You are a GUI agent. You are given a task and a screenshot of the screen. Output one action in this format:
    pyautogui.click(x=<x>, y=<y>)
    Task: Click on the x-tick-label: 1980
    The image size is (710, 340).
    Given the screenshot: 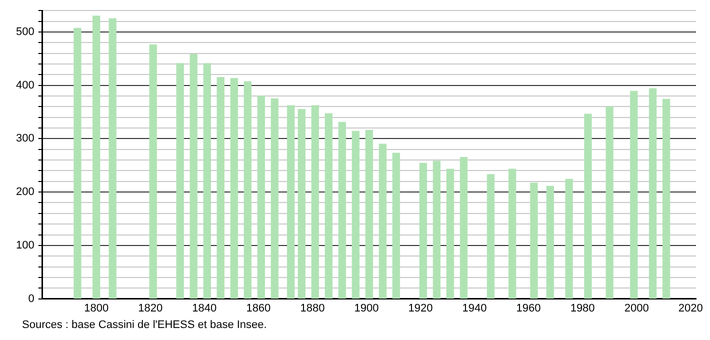 What is the action you would take?
    pyautogui.click(x=582, y=308)
    